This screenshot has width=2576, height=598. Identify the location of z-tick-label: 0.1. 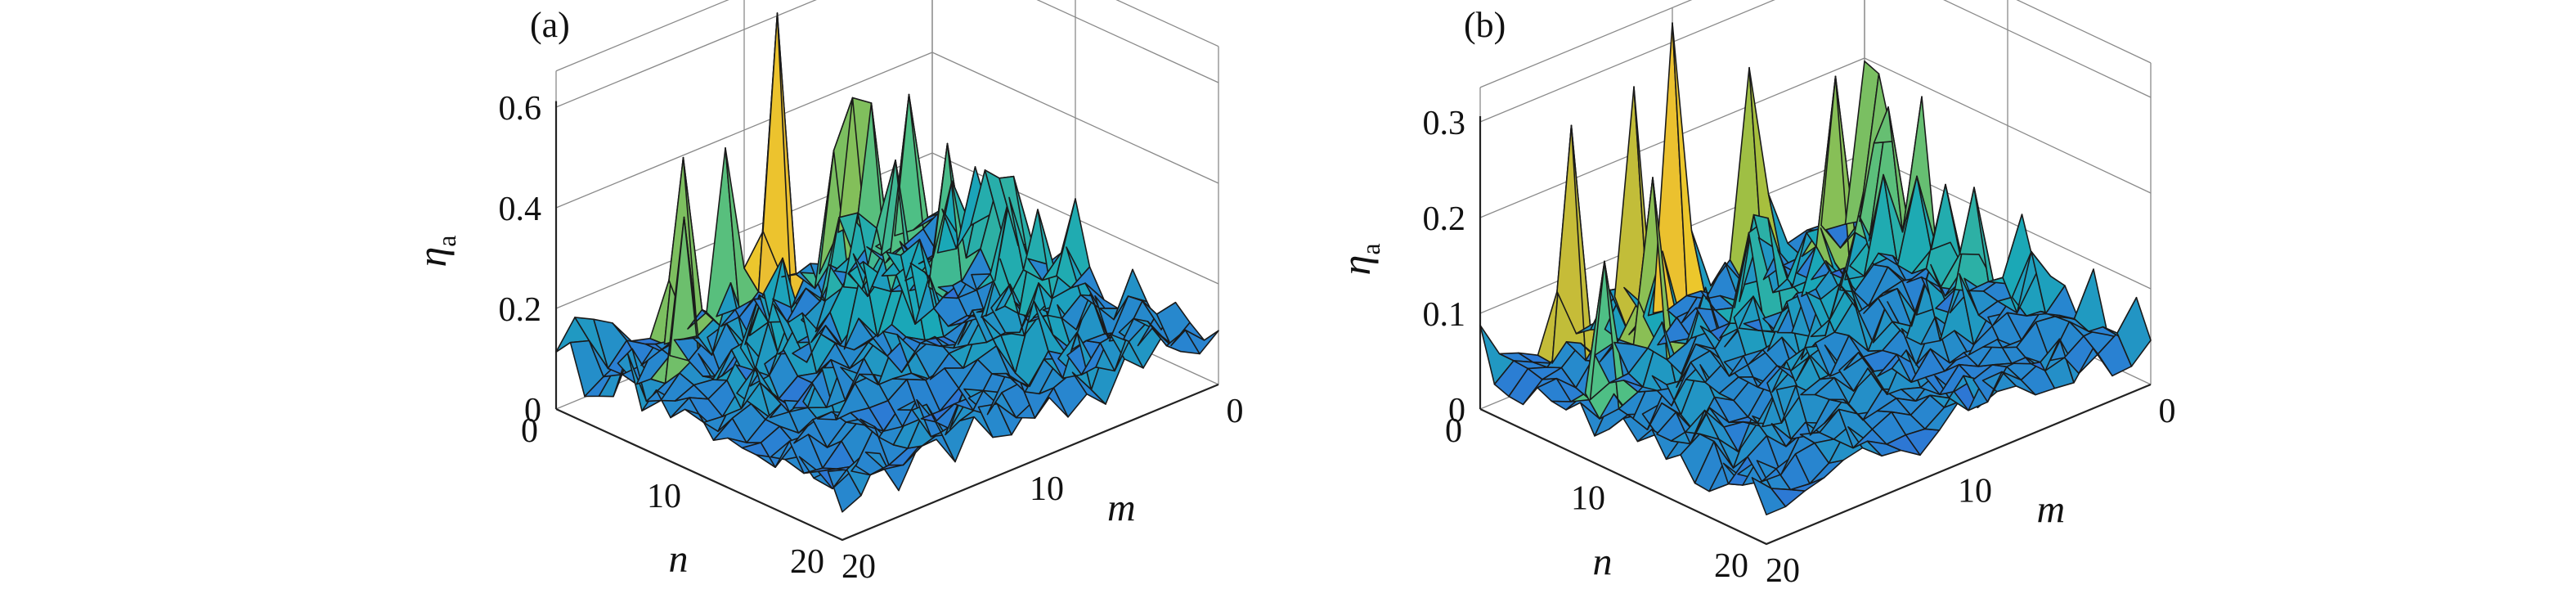
(1445, 315).